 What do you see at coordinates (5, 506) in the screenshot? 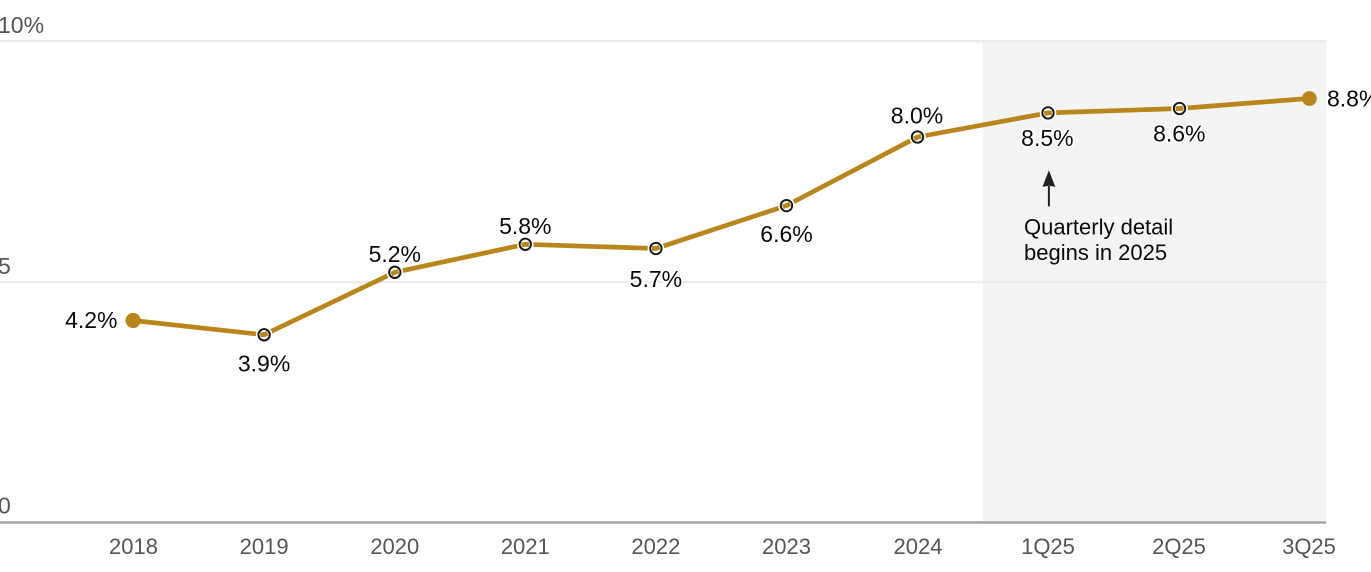
I see `svg-text: 0` at bounding box center [5, 506].